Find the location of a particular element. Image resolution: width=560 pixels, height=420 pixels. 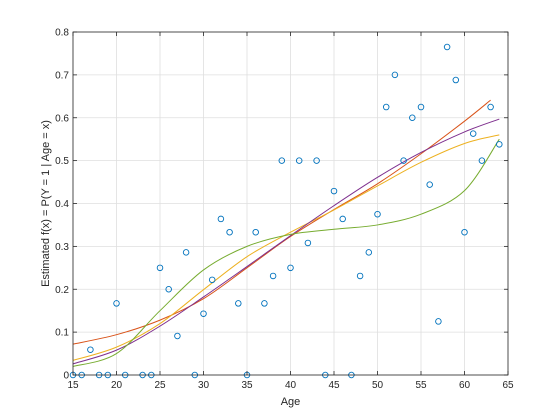

y-tick-label: 0.7 is located at coordinates (62, 75).